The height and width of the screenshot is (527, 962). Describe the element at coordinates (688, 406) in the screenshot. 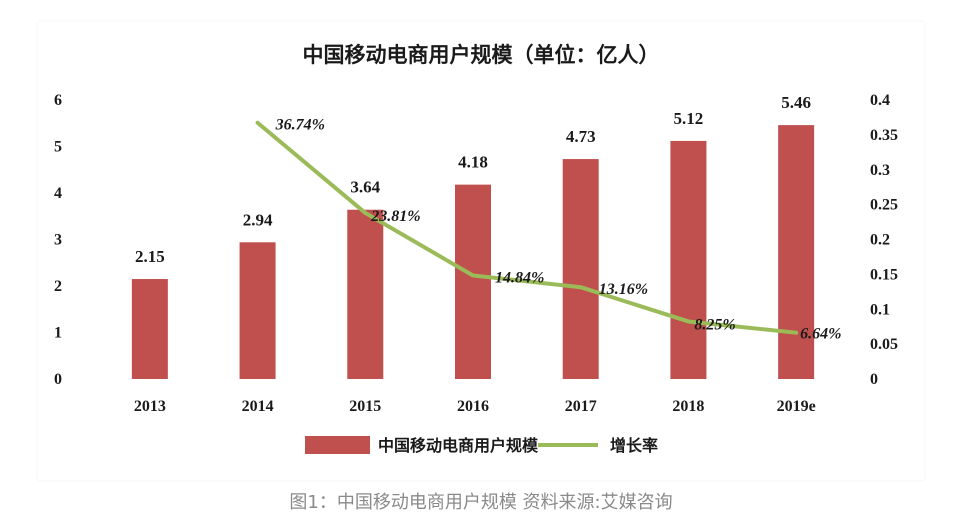

I see `x-tick-label: 2018` at that location.